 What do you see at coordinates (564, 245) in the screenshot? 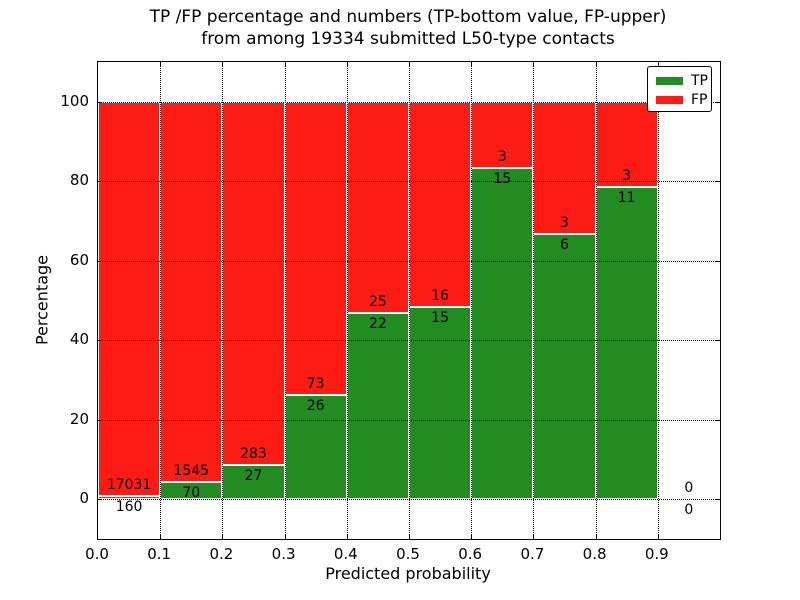
I see `tp-count-label: 6` at bounding box center [564, 245].